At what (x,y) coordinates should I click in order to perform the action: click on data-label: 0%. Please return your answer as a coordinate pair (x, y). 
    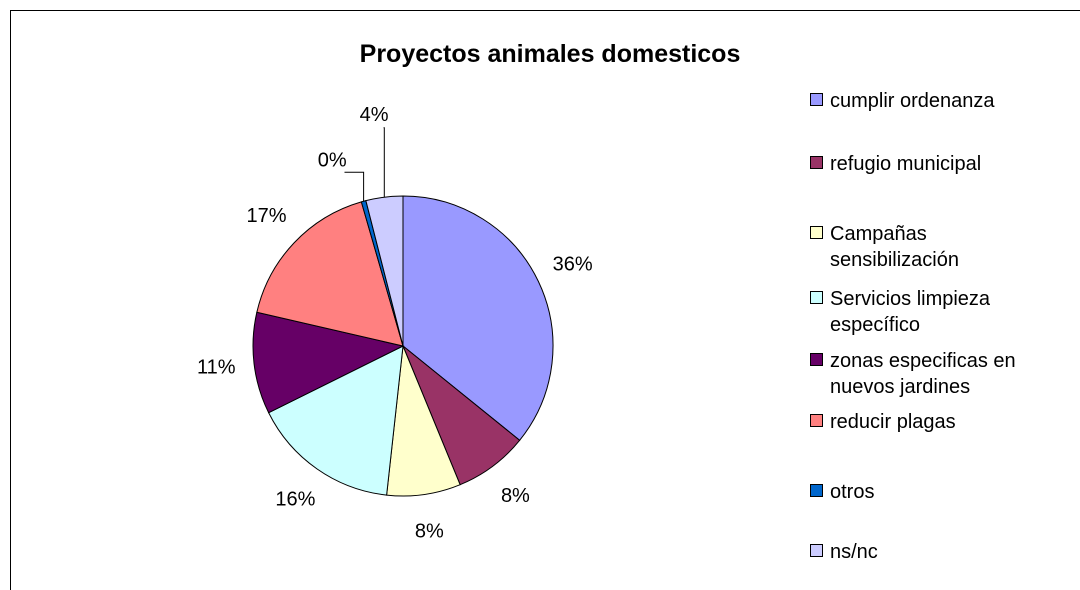
    Looking at the image, I should click on (332, 160).